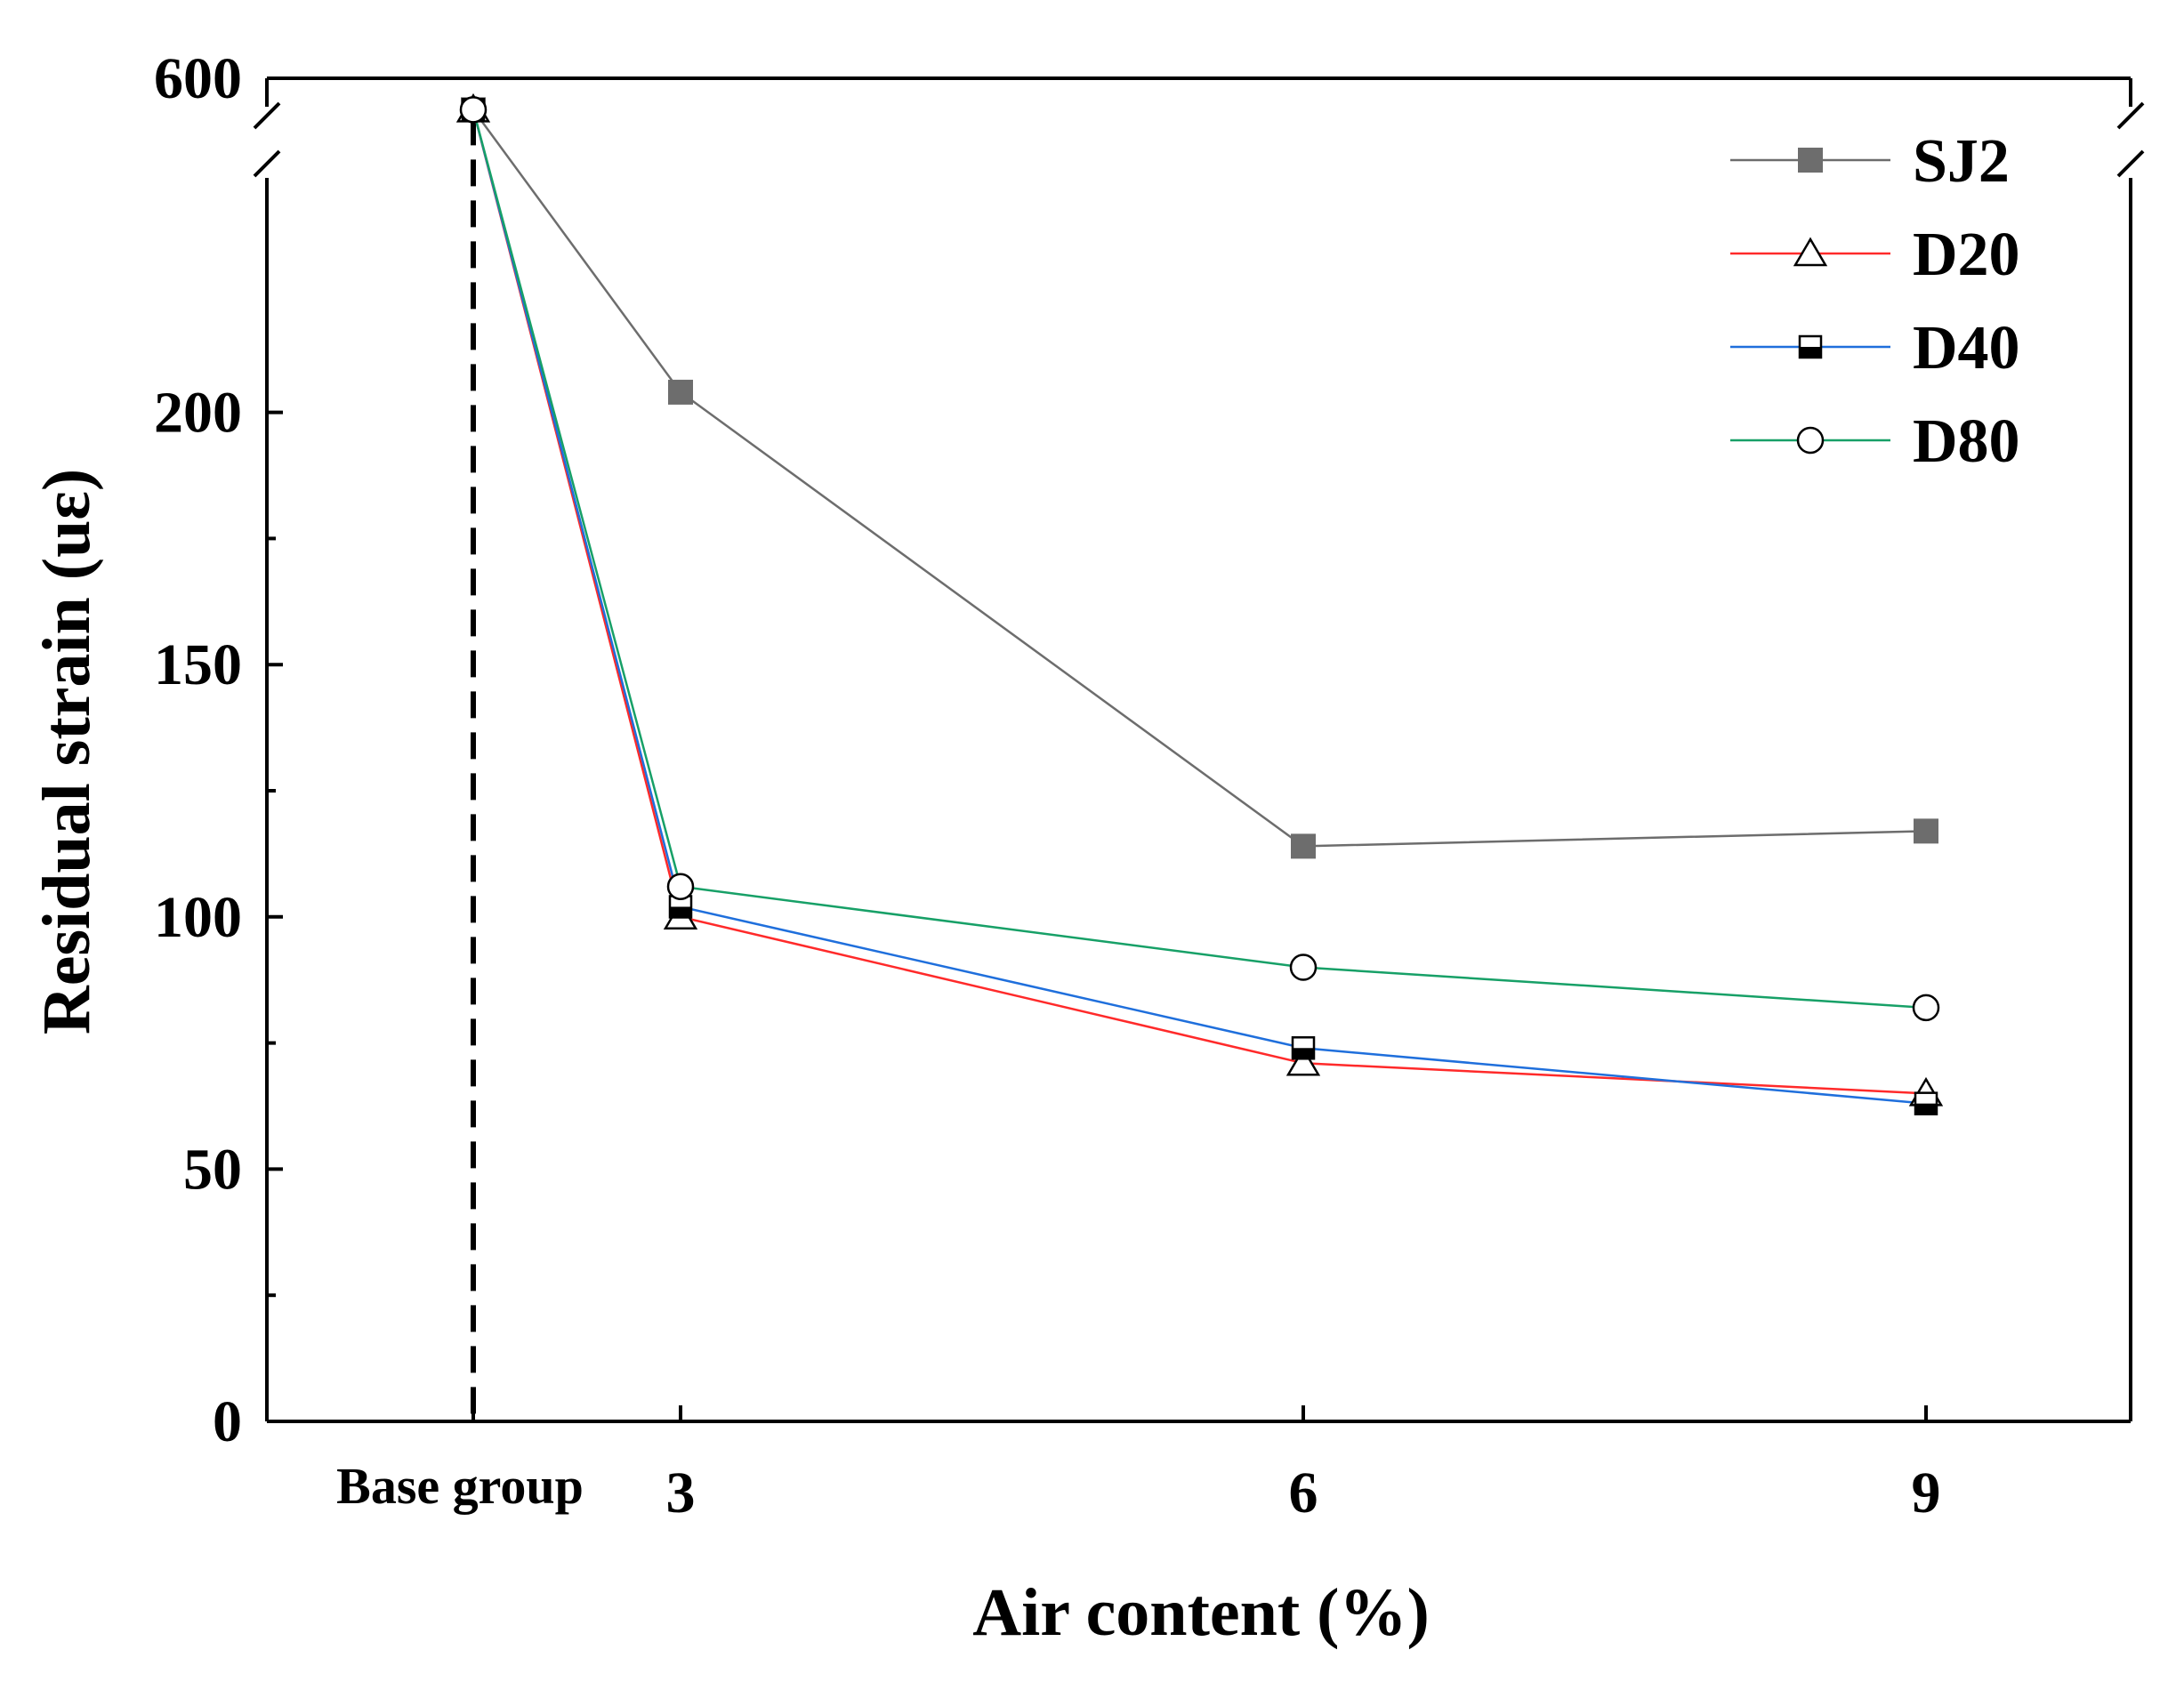 This screenshot has width=2184, height=1690. Describe the element at coordinates (1962, 161) in the screenshot. I see `legend-label: SJ2` at that location.